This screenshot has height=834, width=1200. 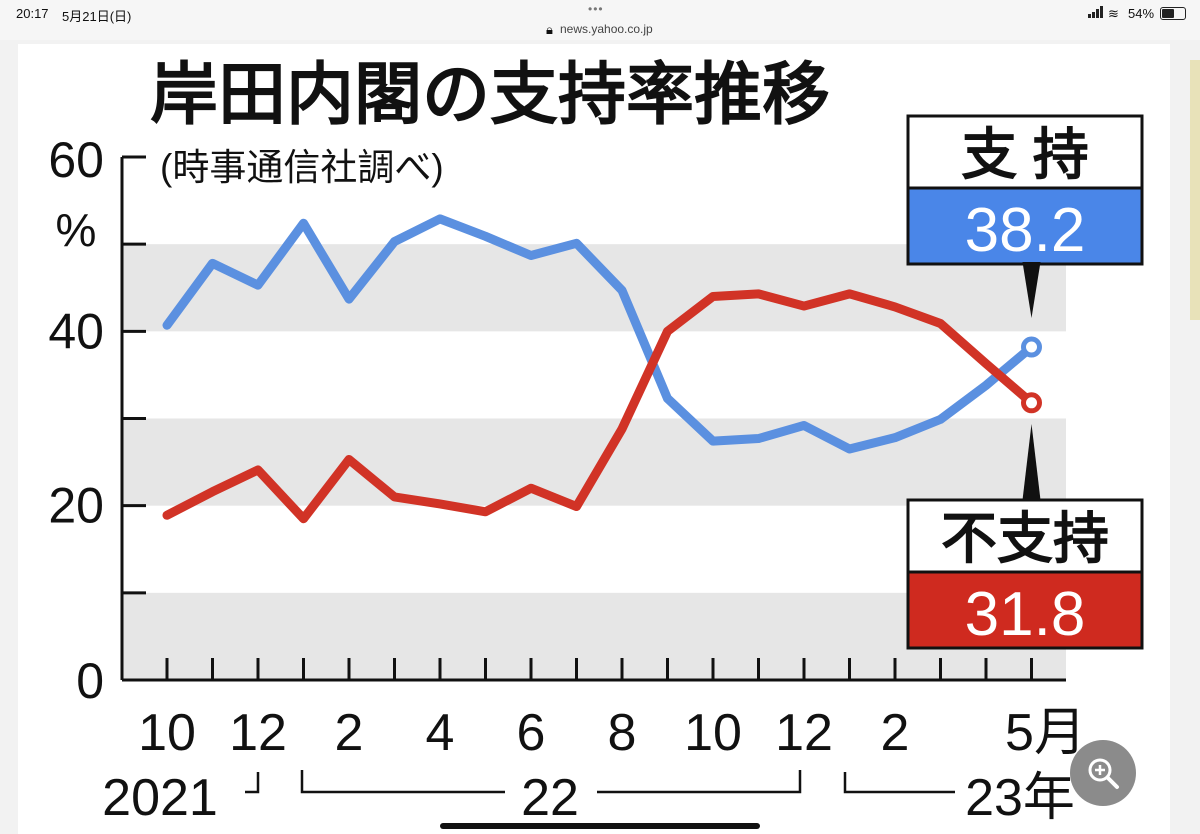 I want to click on zoom-icon, so click(x=1103, y=773).